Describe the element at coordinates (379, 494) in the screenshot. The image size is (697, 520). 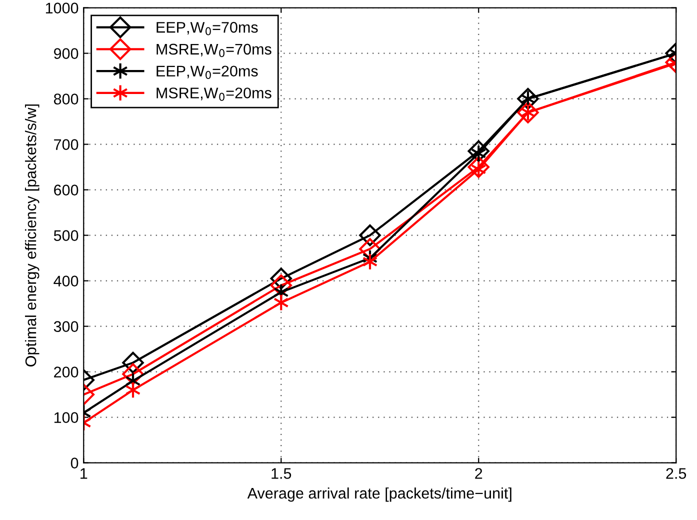
I see `x-axis-title: Average arrival rate [packets/time−unit]` at that location.